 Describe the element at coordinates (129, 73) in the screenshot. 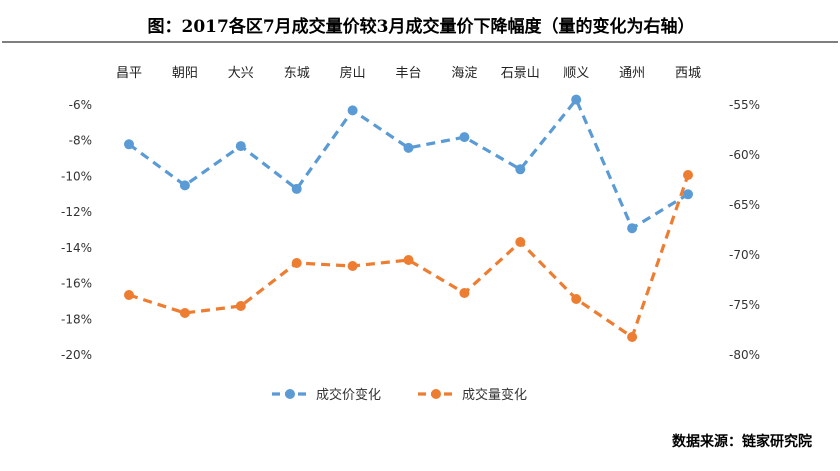

I see `category-label: 昌平` at that location.